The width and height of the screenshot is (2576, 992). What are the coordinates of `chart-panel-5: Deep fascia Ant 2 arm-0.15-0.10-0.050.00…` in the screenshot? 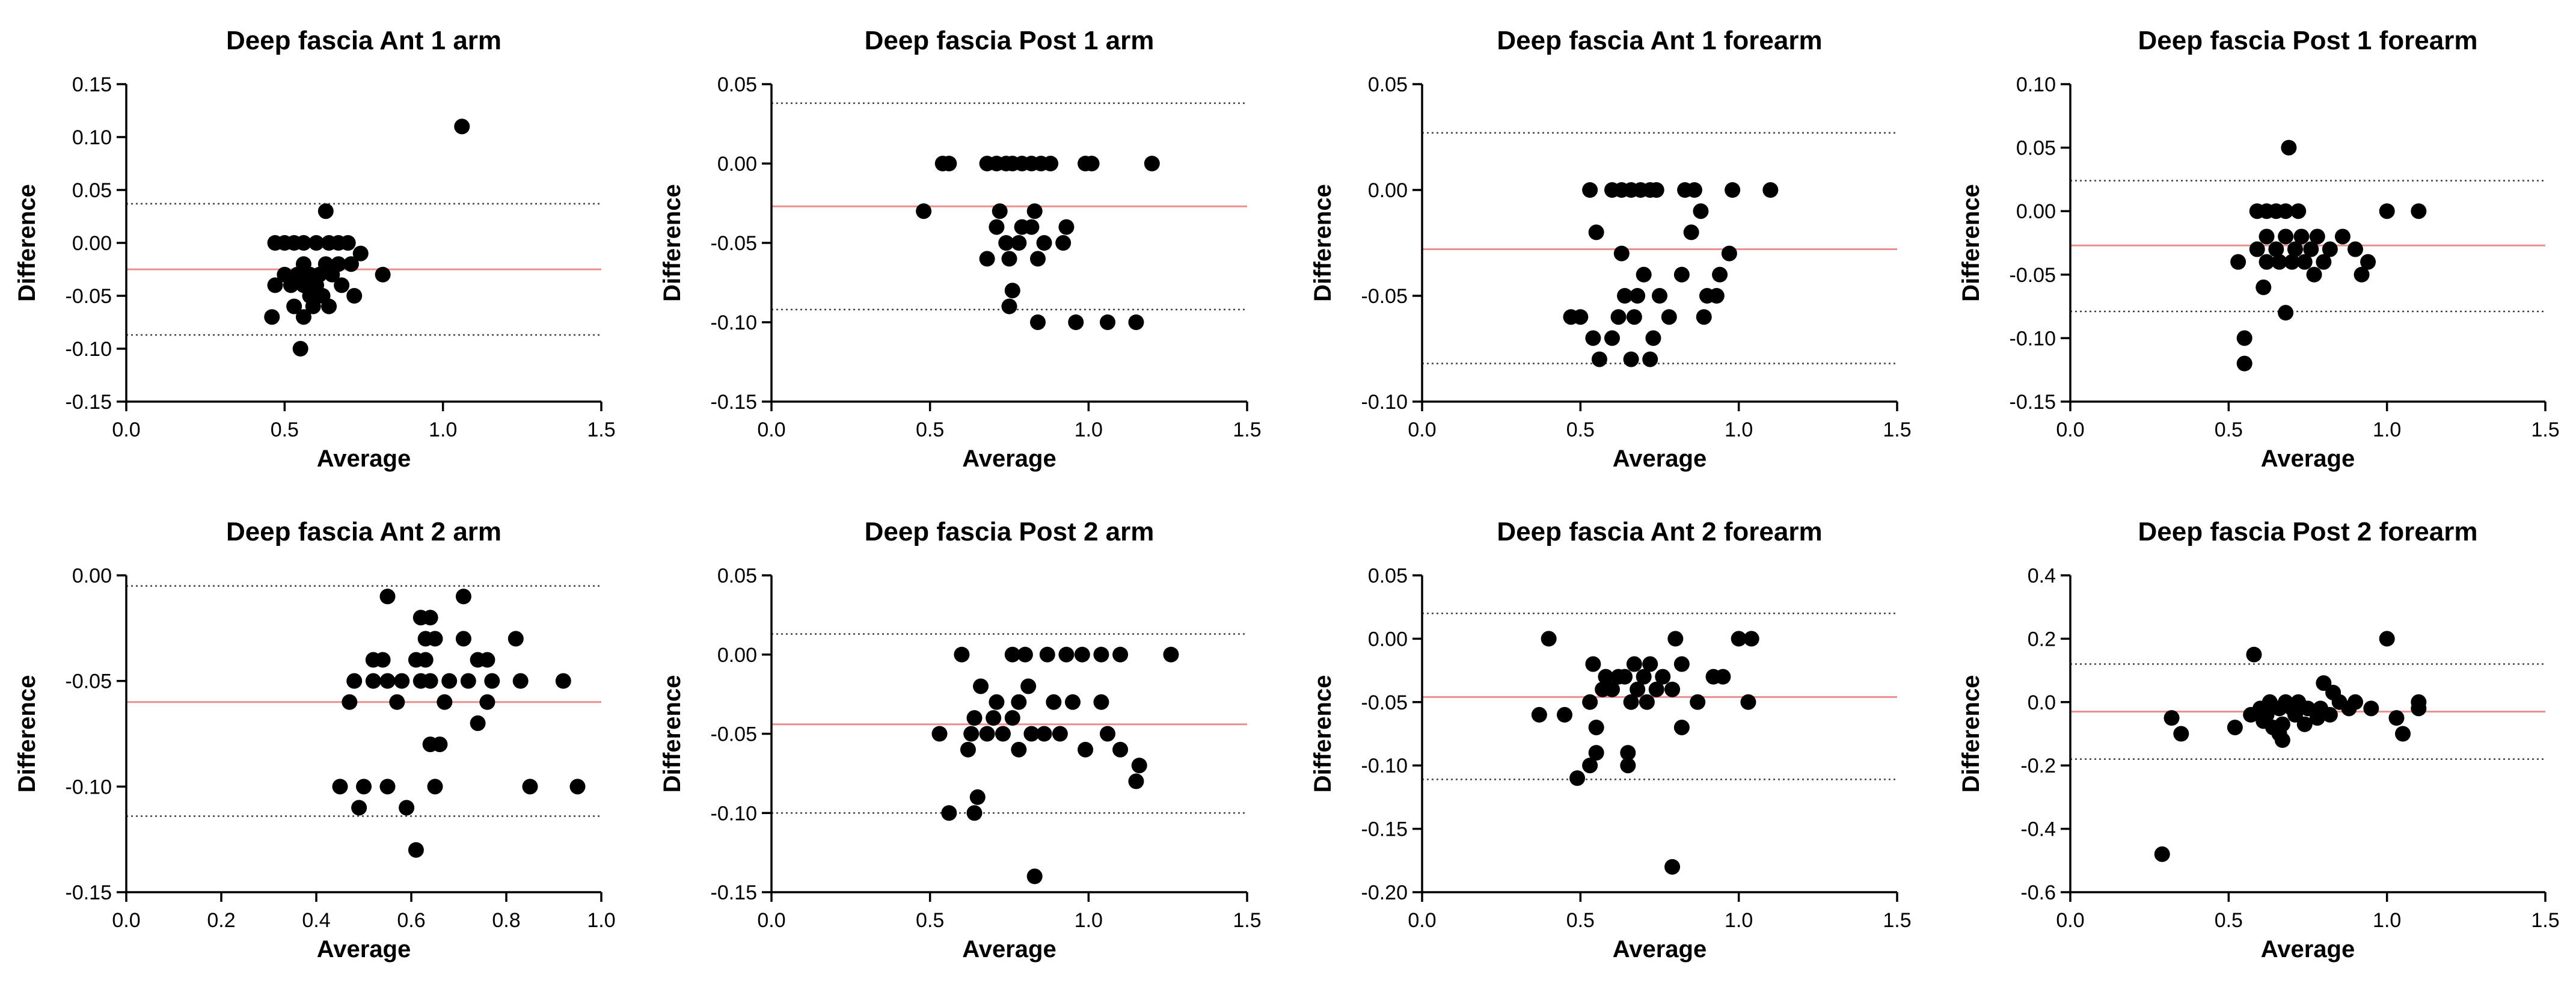 It's located at (315, 740).